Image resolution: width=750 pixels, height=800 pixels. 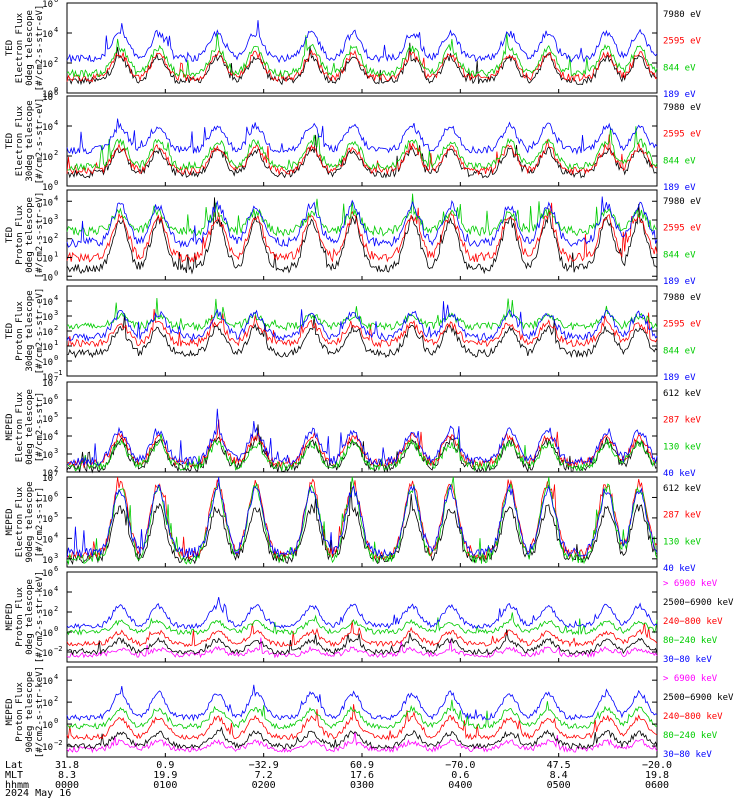 What do you see at coordinates (362, 775) in the screenshot?
I see `x-tick-label: 17.6` at bounding box center [362, 775].